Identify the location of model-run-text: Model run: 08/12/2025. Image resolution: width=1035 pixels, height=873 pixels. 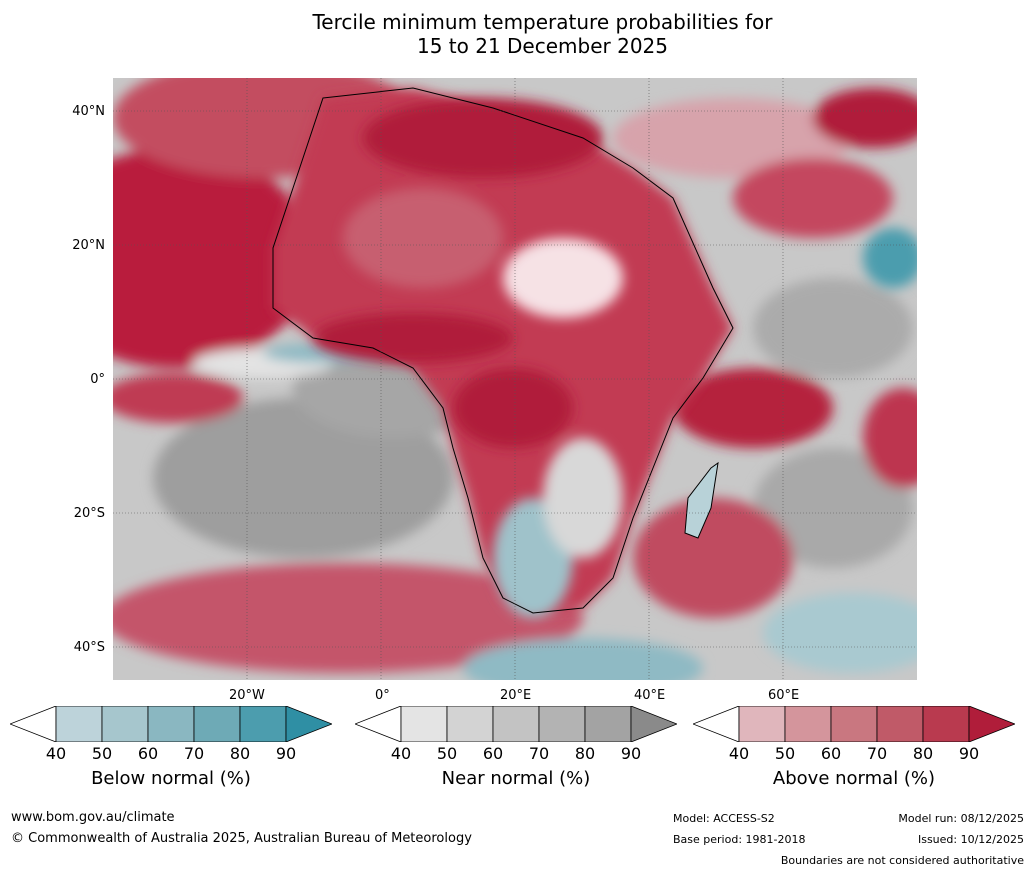
(961, 818).